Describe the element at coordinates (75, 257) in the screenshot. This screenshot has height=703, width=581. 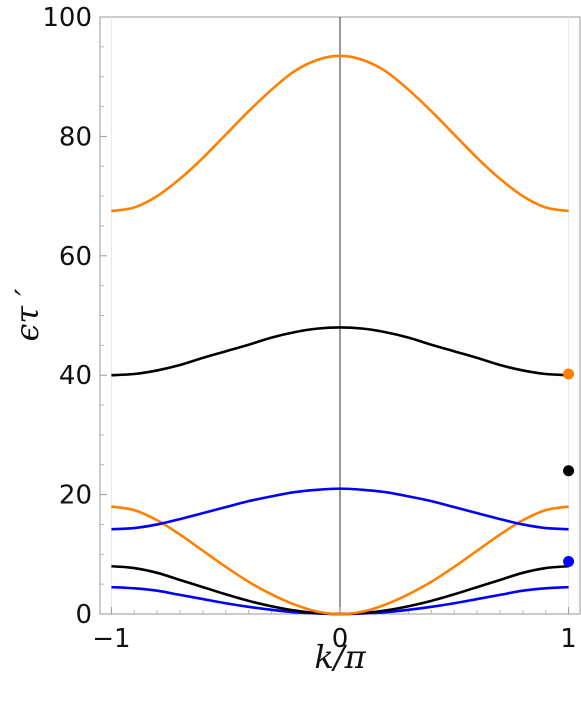
I see `y-tick-label: 60` at that location.